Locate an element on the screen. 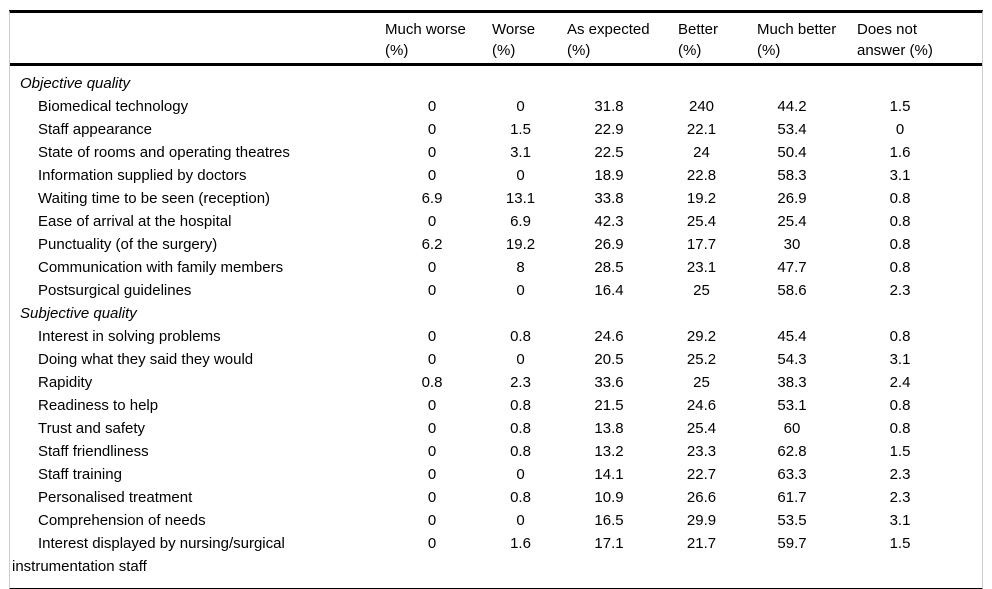 The width and height of the screenshot is (992, 589). table-row: Staff friendliness 0 0.8 13.2 23.3 62.8 1.5 is located at coordinates (496, 451).